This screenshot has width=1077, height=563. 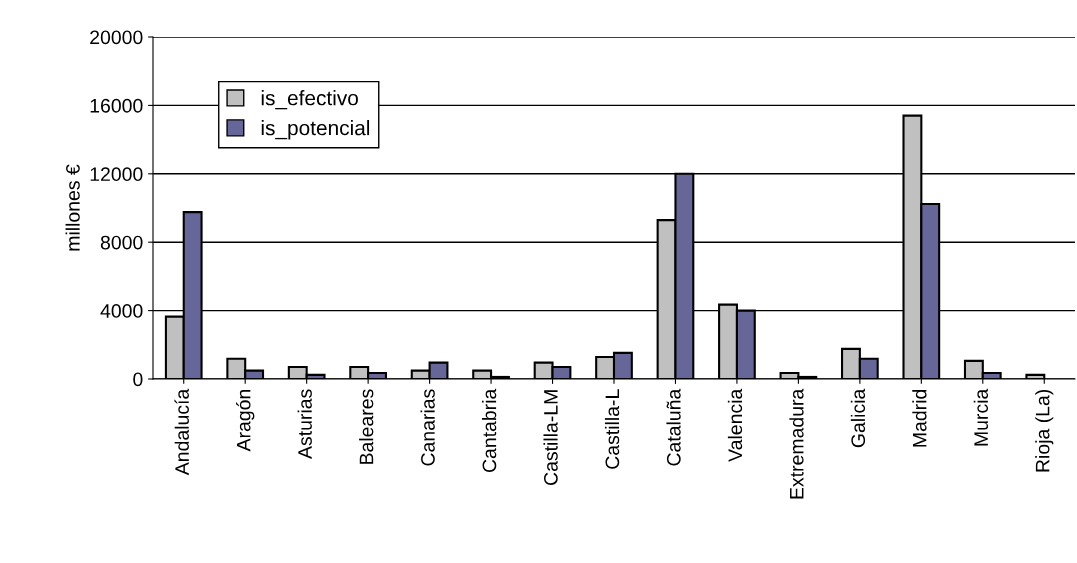 What do you see at coordinates (858, 418) in the screenshot?
I see `x-tick-label: Galicia` at bounding box center [858, 418].